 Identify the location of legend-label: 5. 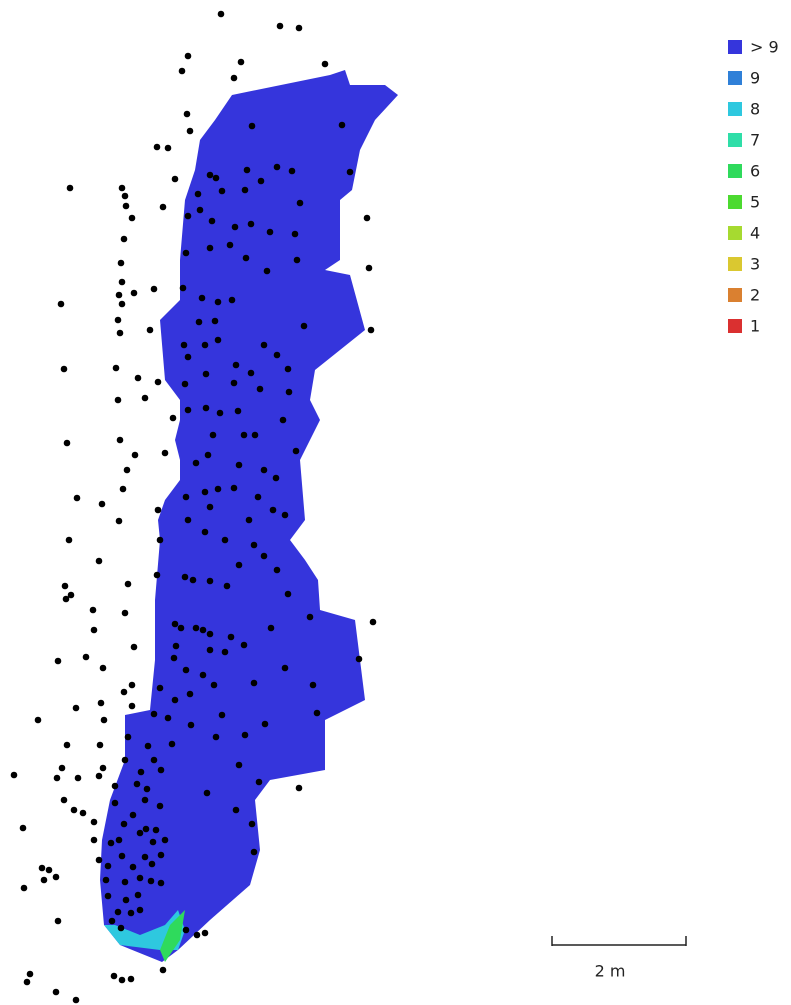
(755, 202).